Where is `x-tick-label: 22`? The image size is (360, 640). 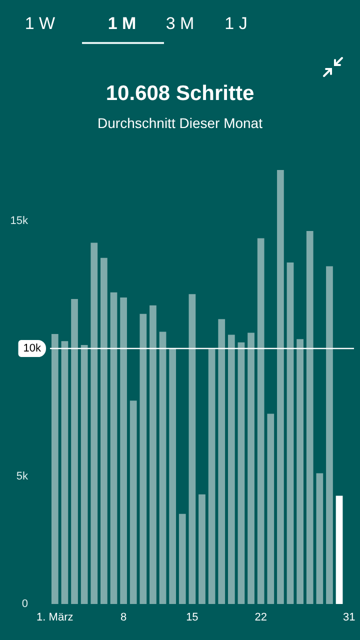
x-tick-label: 22 is located at coordinates (260, 618).